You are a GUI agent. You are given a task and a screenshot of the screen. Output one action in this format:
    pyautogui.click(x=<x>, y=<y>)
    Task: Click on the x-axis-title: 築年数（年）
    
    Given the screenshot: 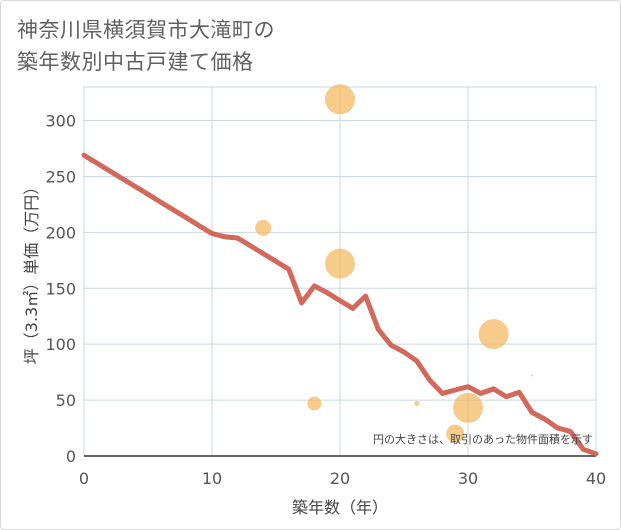 What is the action you would take?
    pyautogui.click(x=340, y=507)
    